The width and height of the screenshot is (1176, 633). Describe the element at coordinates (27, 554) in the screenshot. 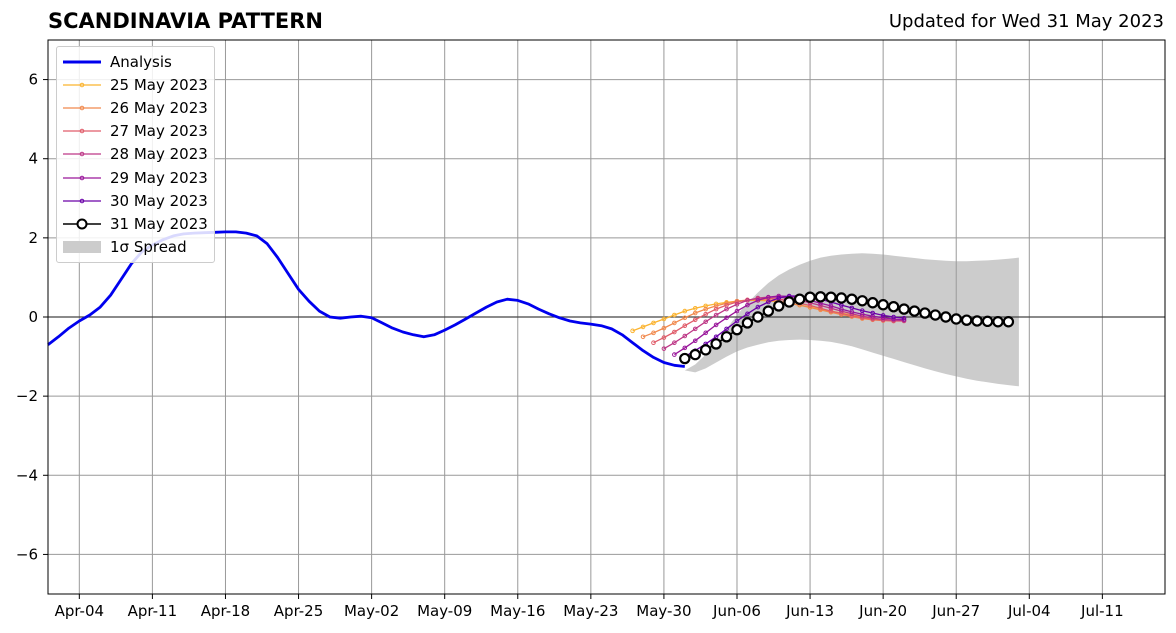

I see `y-tick-label: −6` at that location.